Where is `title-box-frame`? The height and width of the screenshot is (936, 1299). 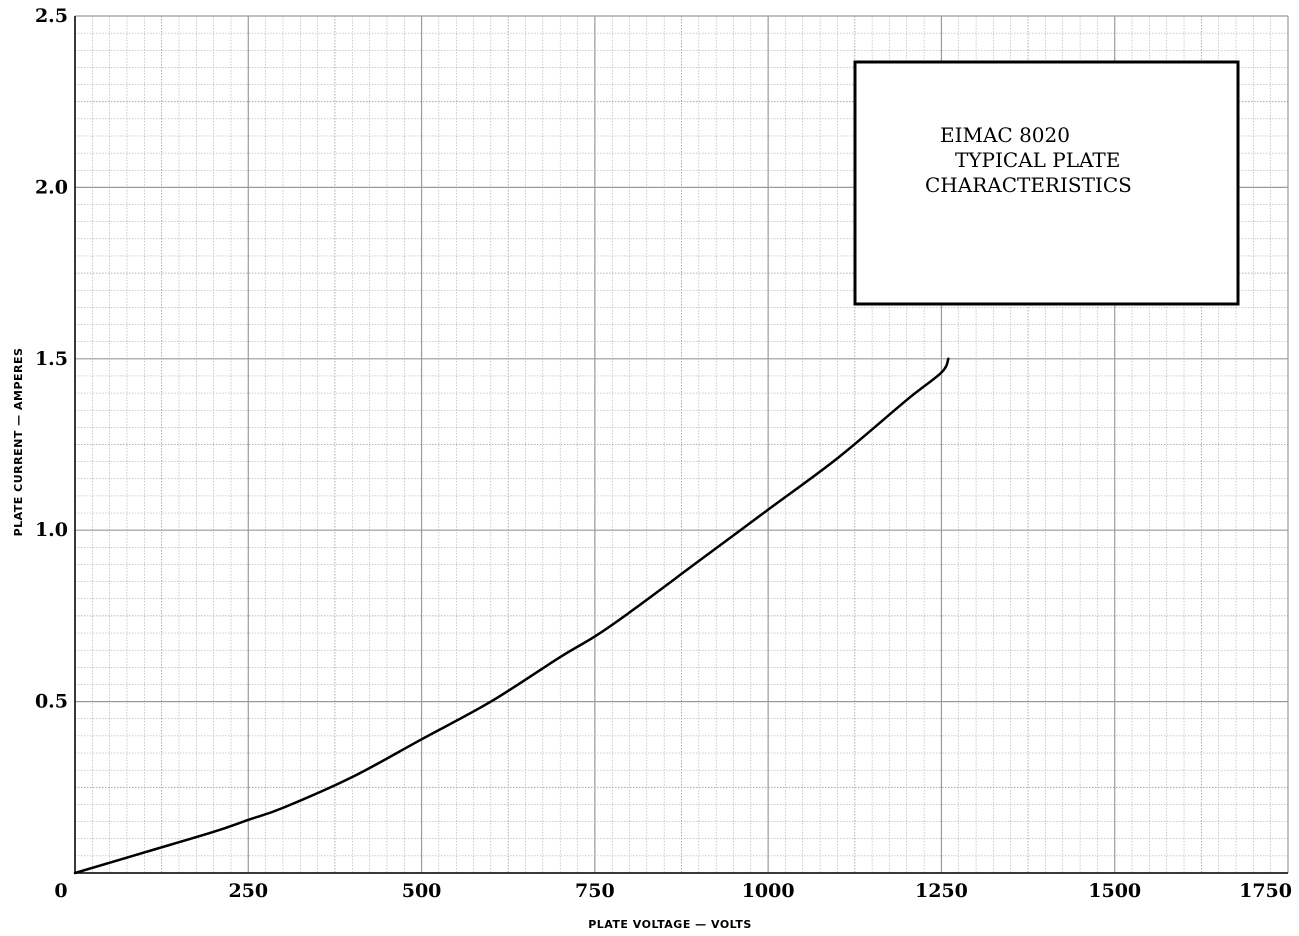
title-box-frame is located at coordinates (1046, 183).